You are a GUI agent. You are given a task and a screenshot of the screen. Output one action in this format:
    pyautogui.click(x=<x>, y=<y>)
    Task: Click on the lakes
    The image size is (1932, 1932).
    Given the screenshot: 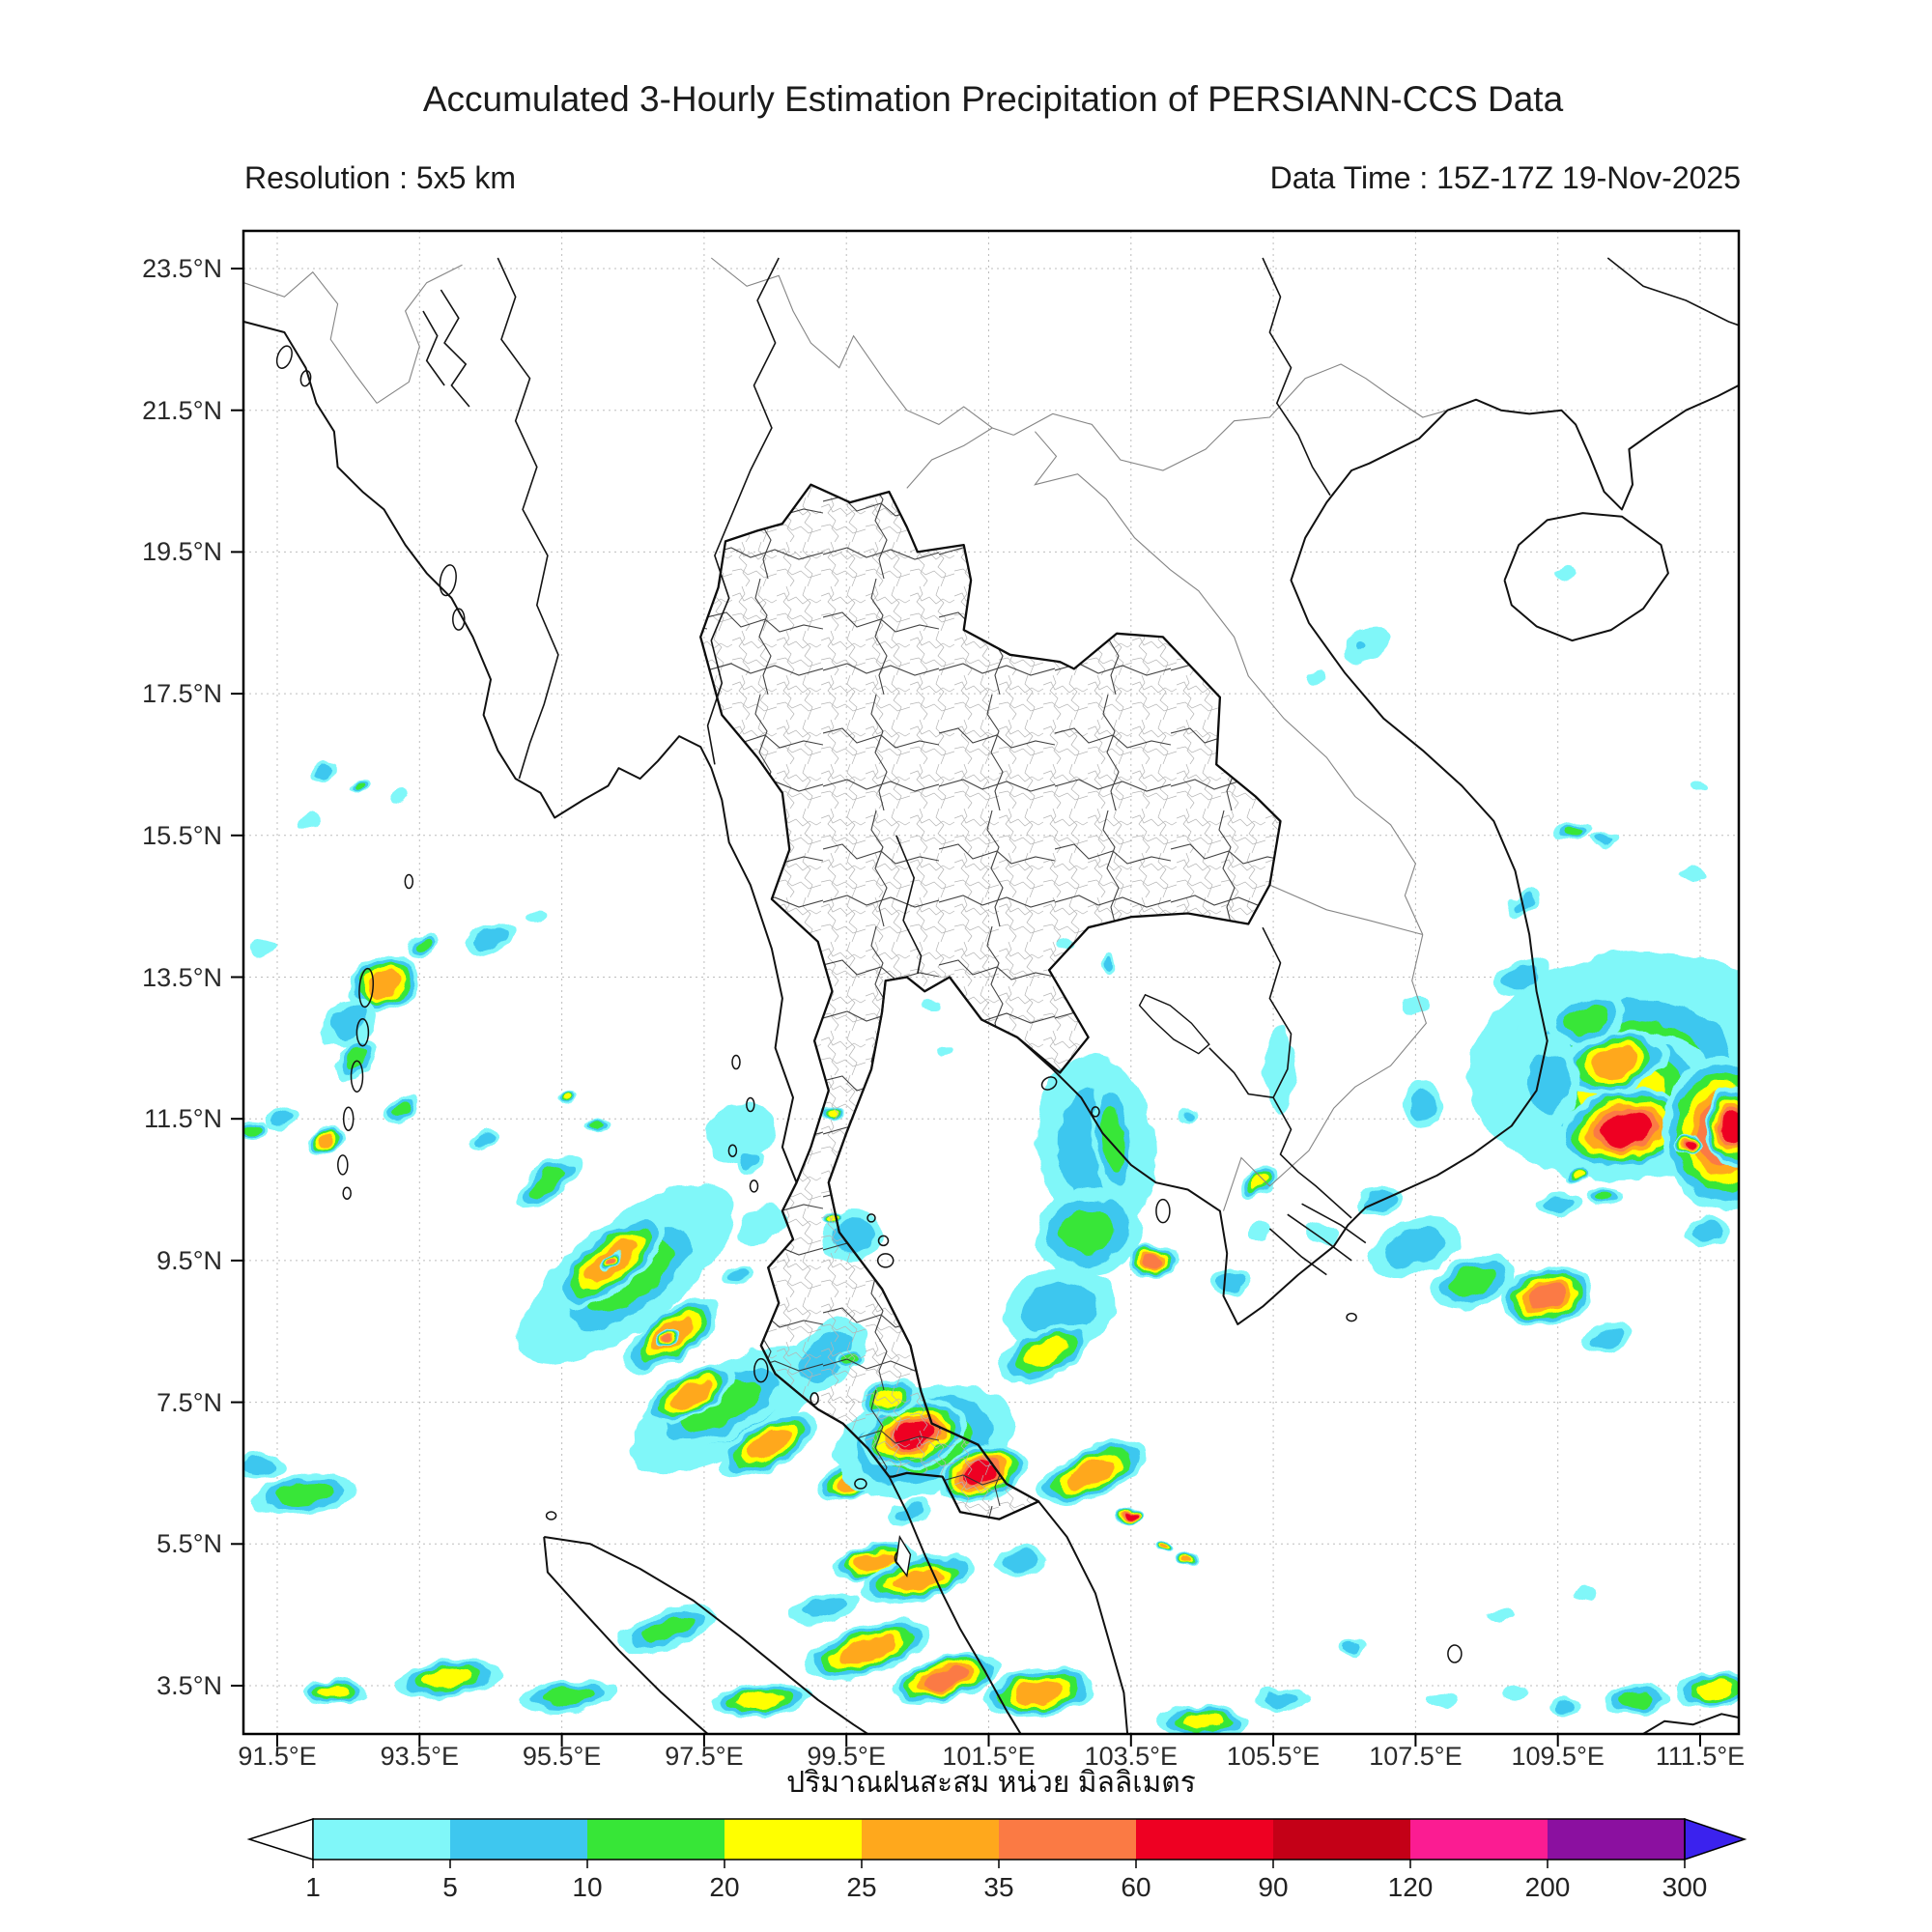 What is the action you would take?
    pyautogui.click(x=1052, y=1285)
    